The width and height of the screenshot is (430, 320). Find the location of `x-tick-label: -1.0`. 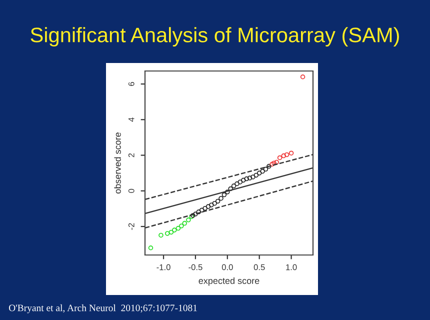

x-tick-label: -1.0 is located at coordinates (163, 267).